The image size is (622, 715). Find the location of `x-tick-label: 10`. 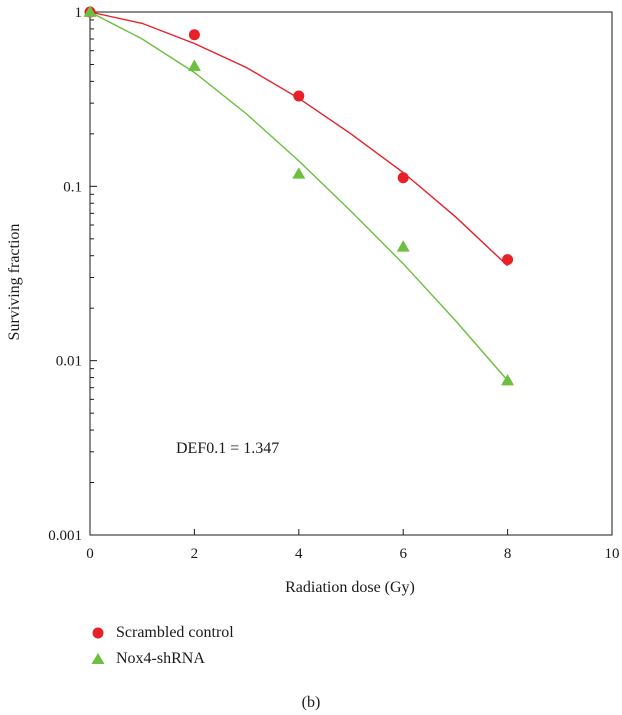

x-tick-label: 10 is located at coordinates (612, 554).